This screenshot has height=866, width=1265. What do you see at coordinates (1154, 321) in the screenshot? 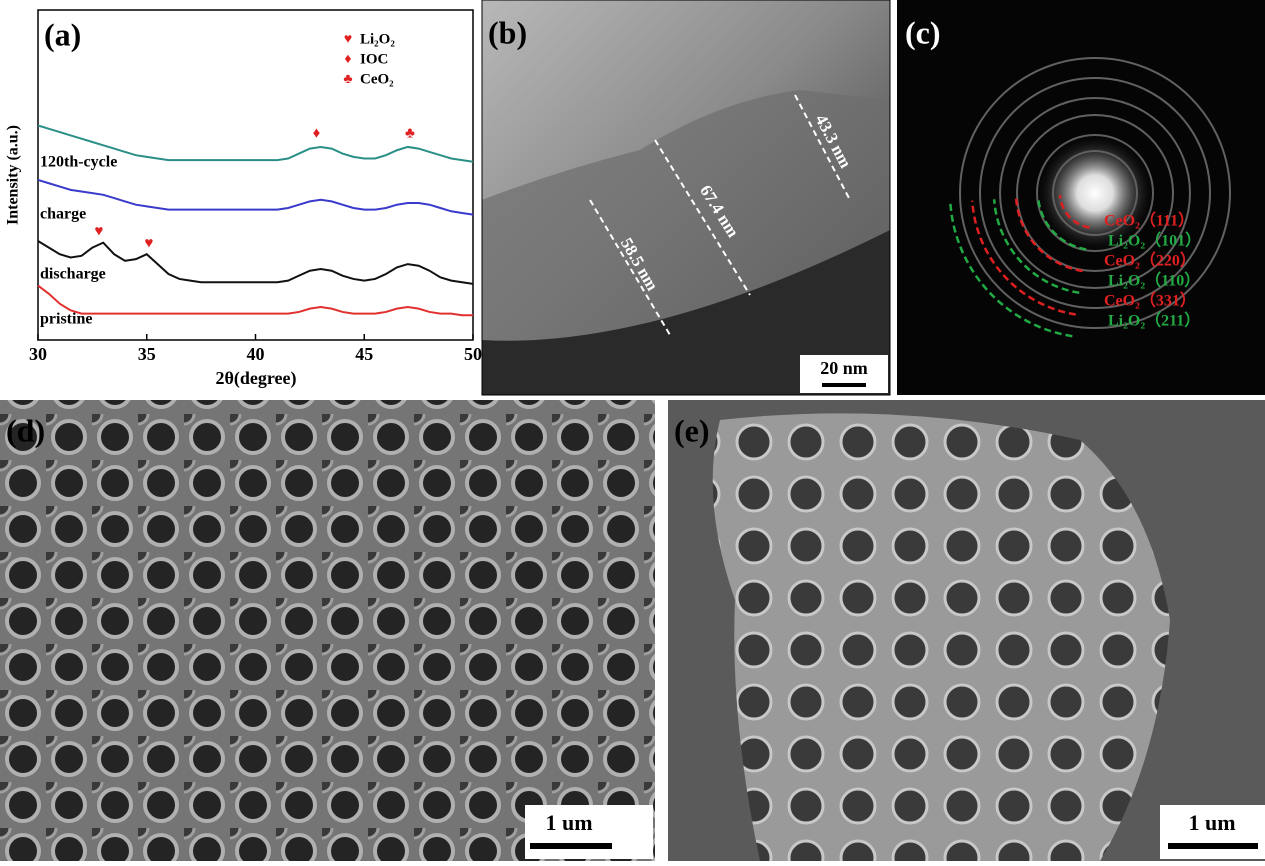
I see `ring-label: Li₂O₂（211）` at bounding box center [1154, 321].